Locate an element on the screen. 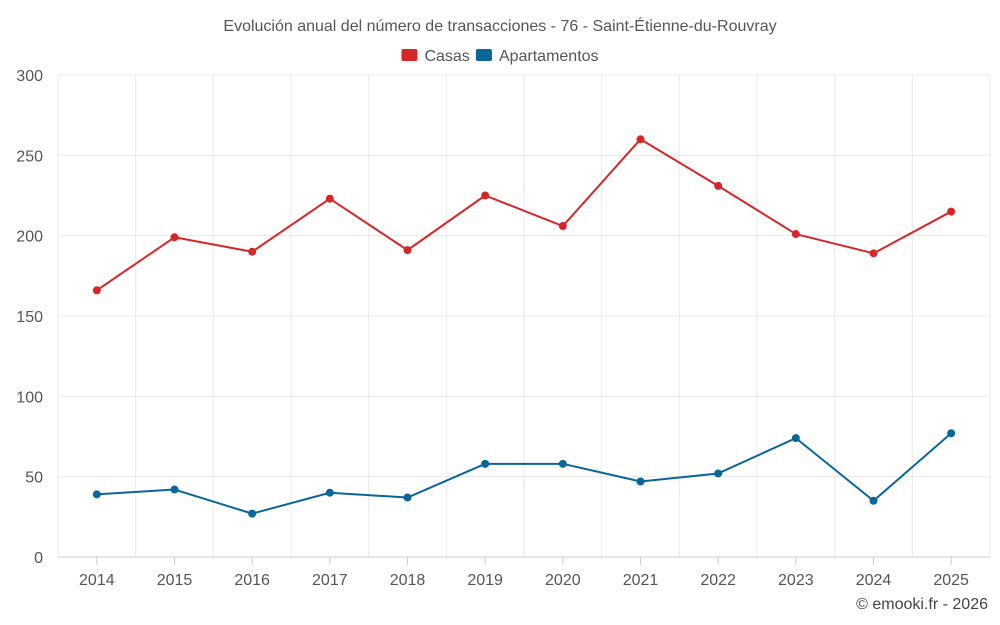 The image size is (1000, 625). x-tick-label: 2014 is located at coordinates (97, 580).